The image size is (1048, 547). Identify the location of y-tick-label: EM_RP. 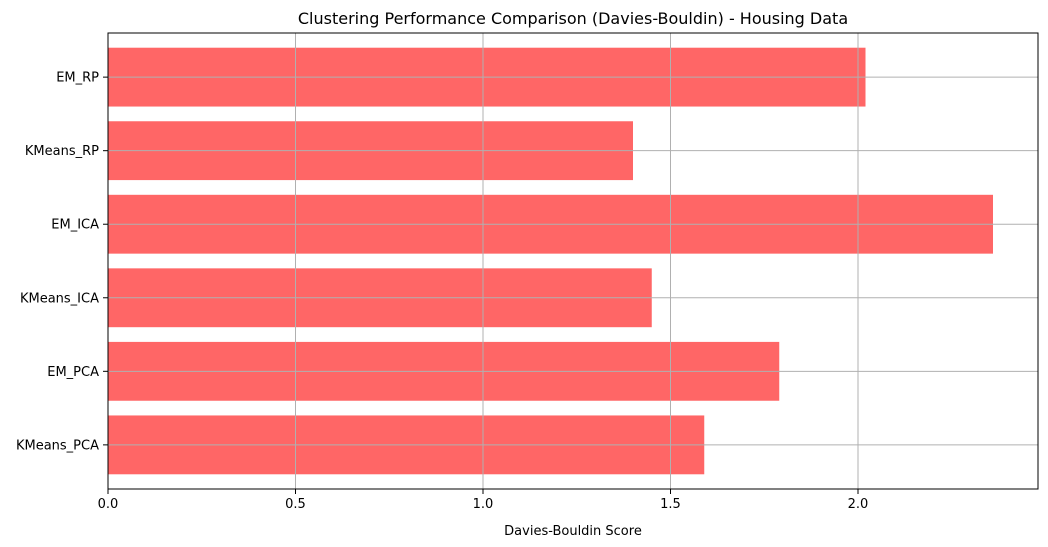
(77, 78).